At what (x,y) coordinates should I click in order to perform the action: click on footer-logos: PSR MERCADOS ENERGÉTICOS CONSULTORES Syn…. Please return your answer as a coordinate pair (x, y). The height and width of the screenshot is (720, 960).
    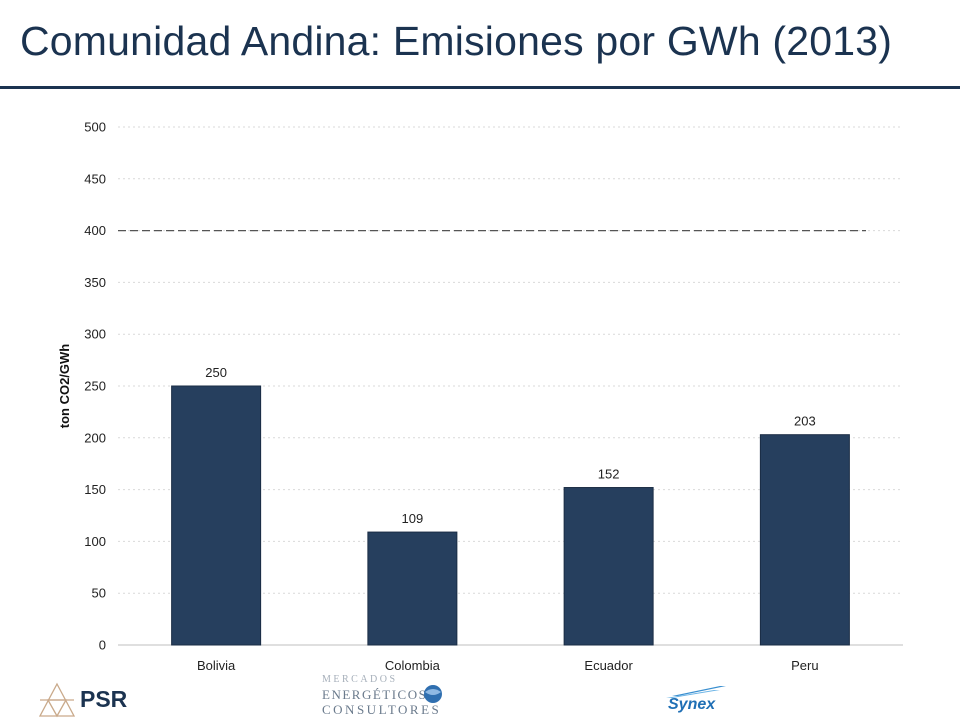
    Looking at the image, I should click on (480, 697).